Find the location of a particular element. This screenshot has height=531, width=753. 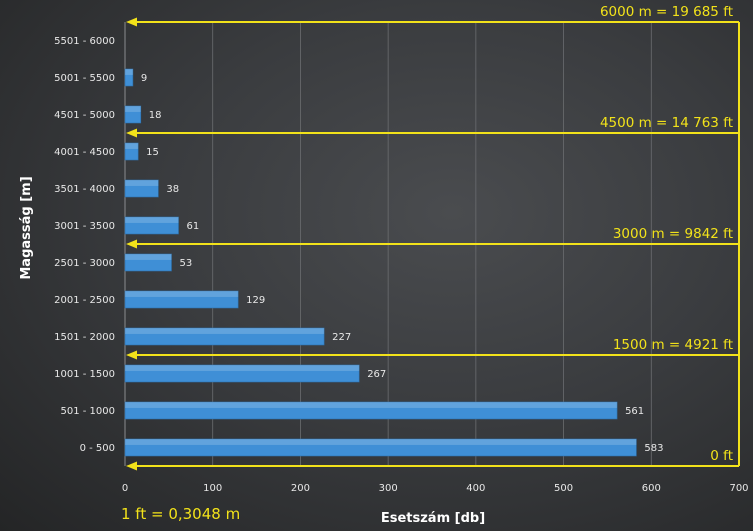

data-label: 561 is located at coordinates (634, 411).